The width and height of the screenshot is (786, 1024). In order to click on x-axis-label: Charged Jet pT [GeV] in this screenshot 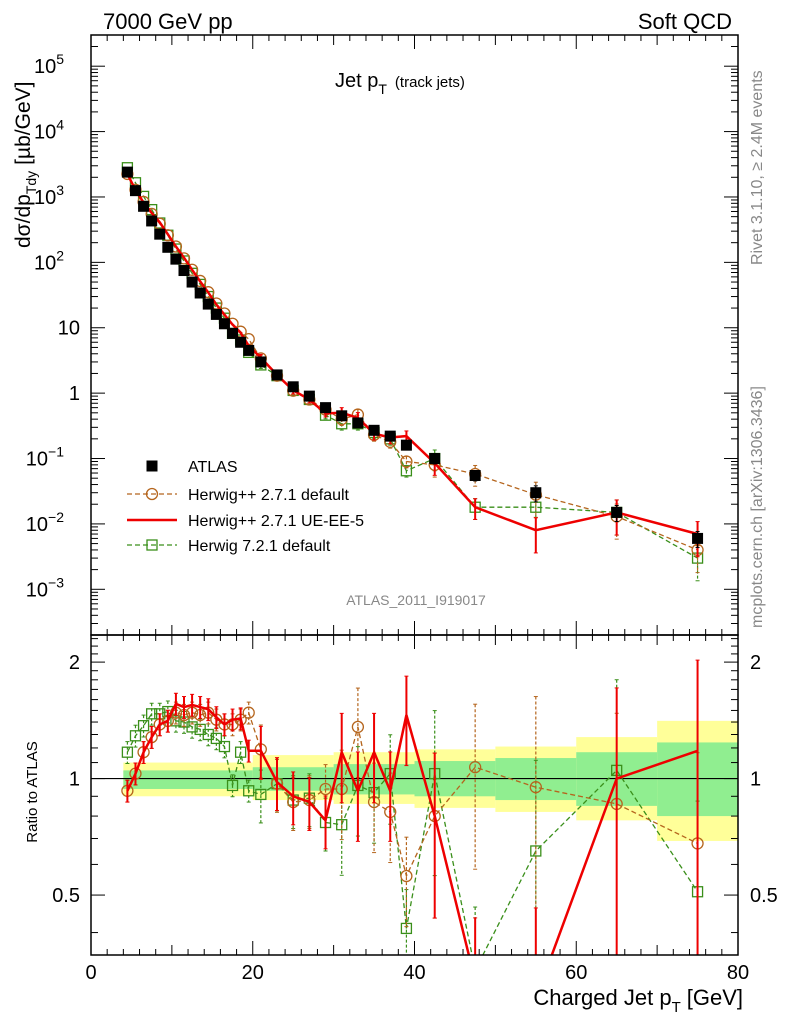, I will do `click(638, 1000)`.